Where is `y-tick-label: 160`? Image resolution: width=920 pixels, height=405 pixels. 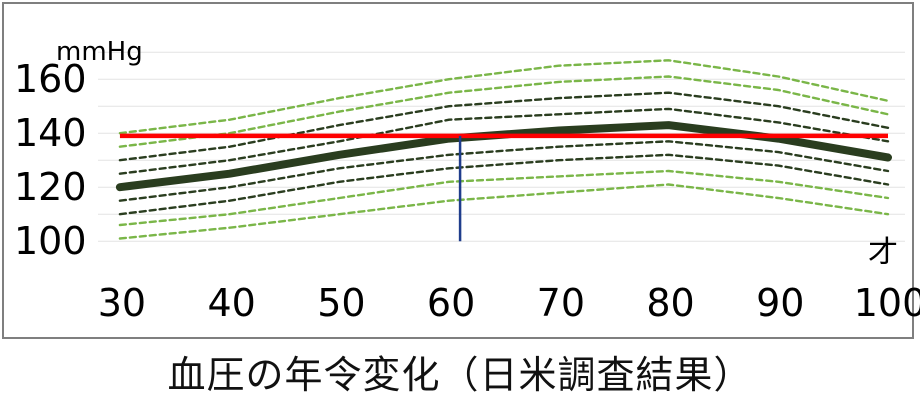 y-tick-label: 160 is located at coordinates (50, 79).